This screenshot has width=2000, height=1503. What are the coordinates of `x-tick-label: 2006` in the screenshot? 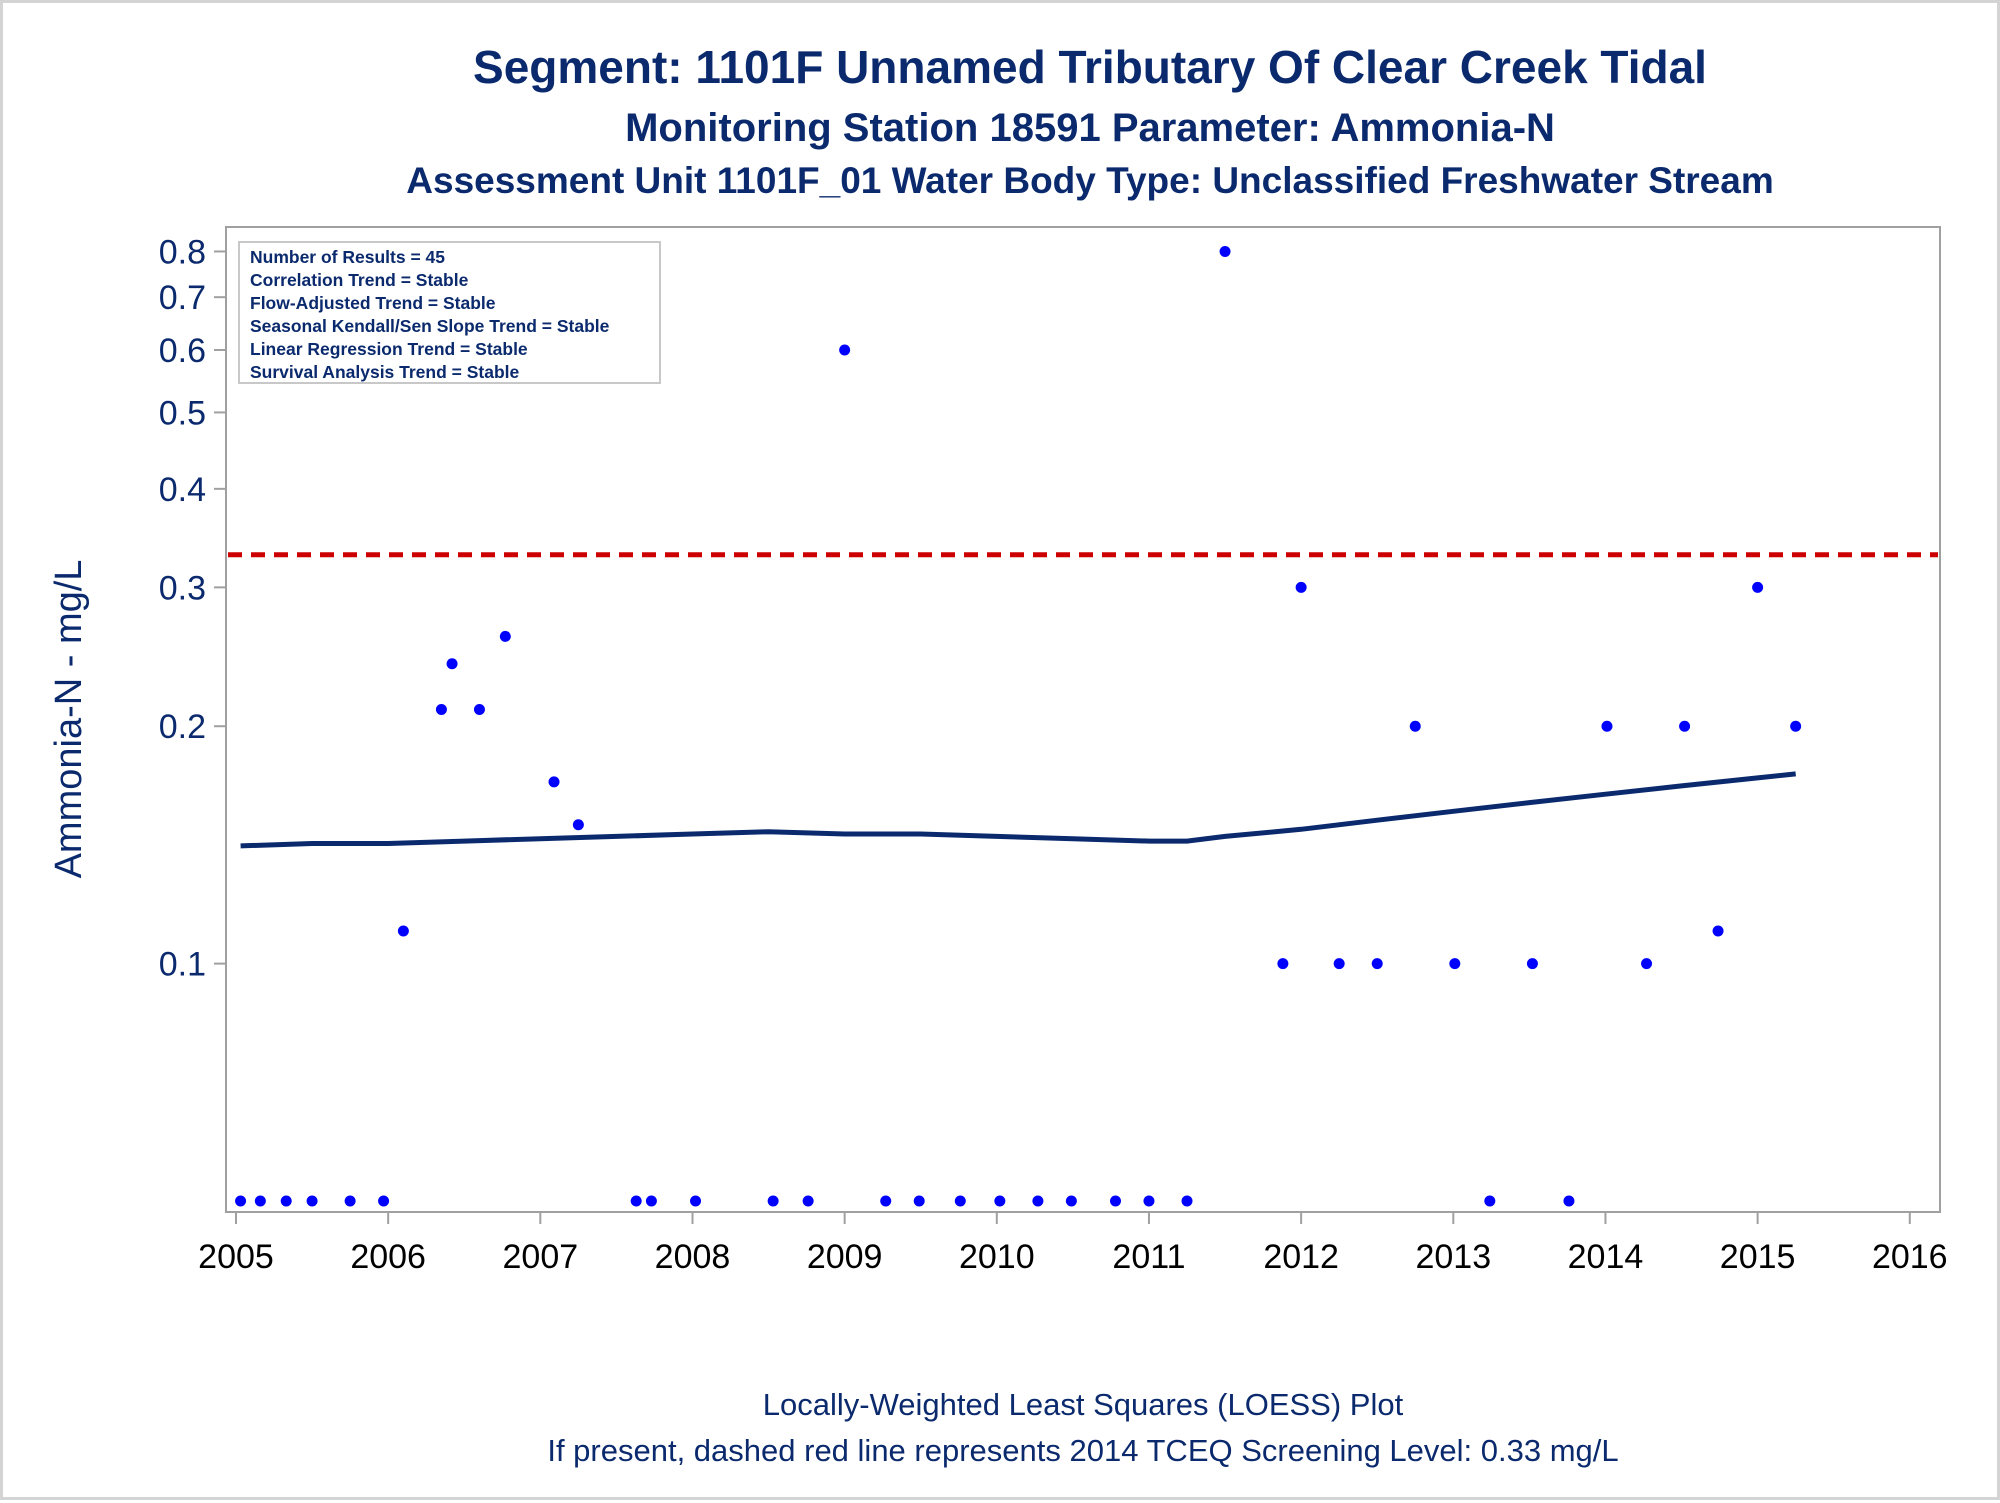 It's located at (388, 1257).